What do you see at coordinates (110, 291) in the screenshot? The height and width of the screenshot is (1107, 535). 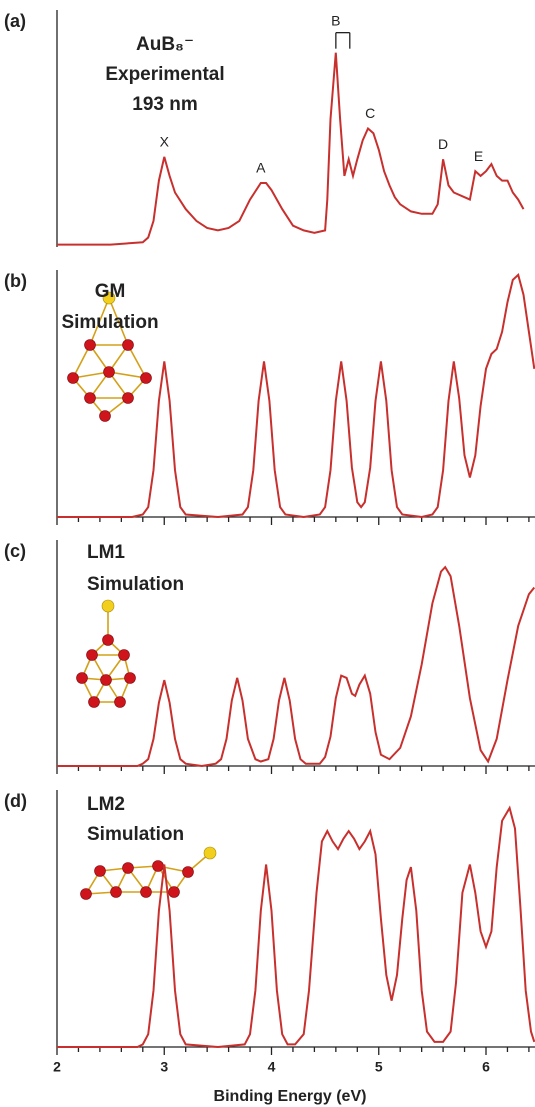 I see `panel-title: GM` at bounding box center [110, 291].